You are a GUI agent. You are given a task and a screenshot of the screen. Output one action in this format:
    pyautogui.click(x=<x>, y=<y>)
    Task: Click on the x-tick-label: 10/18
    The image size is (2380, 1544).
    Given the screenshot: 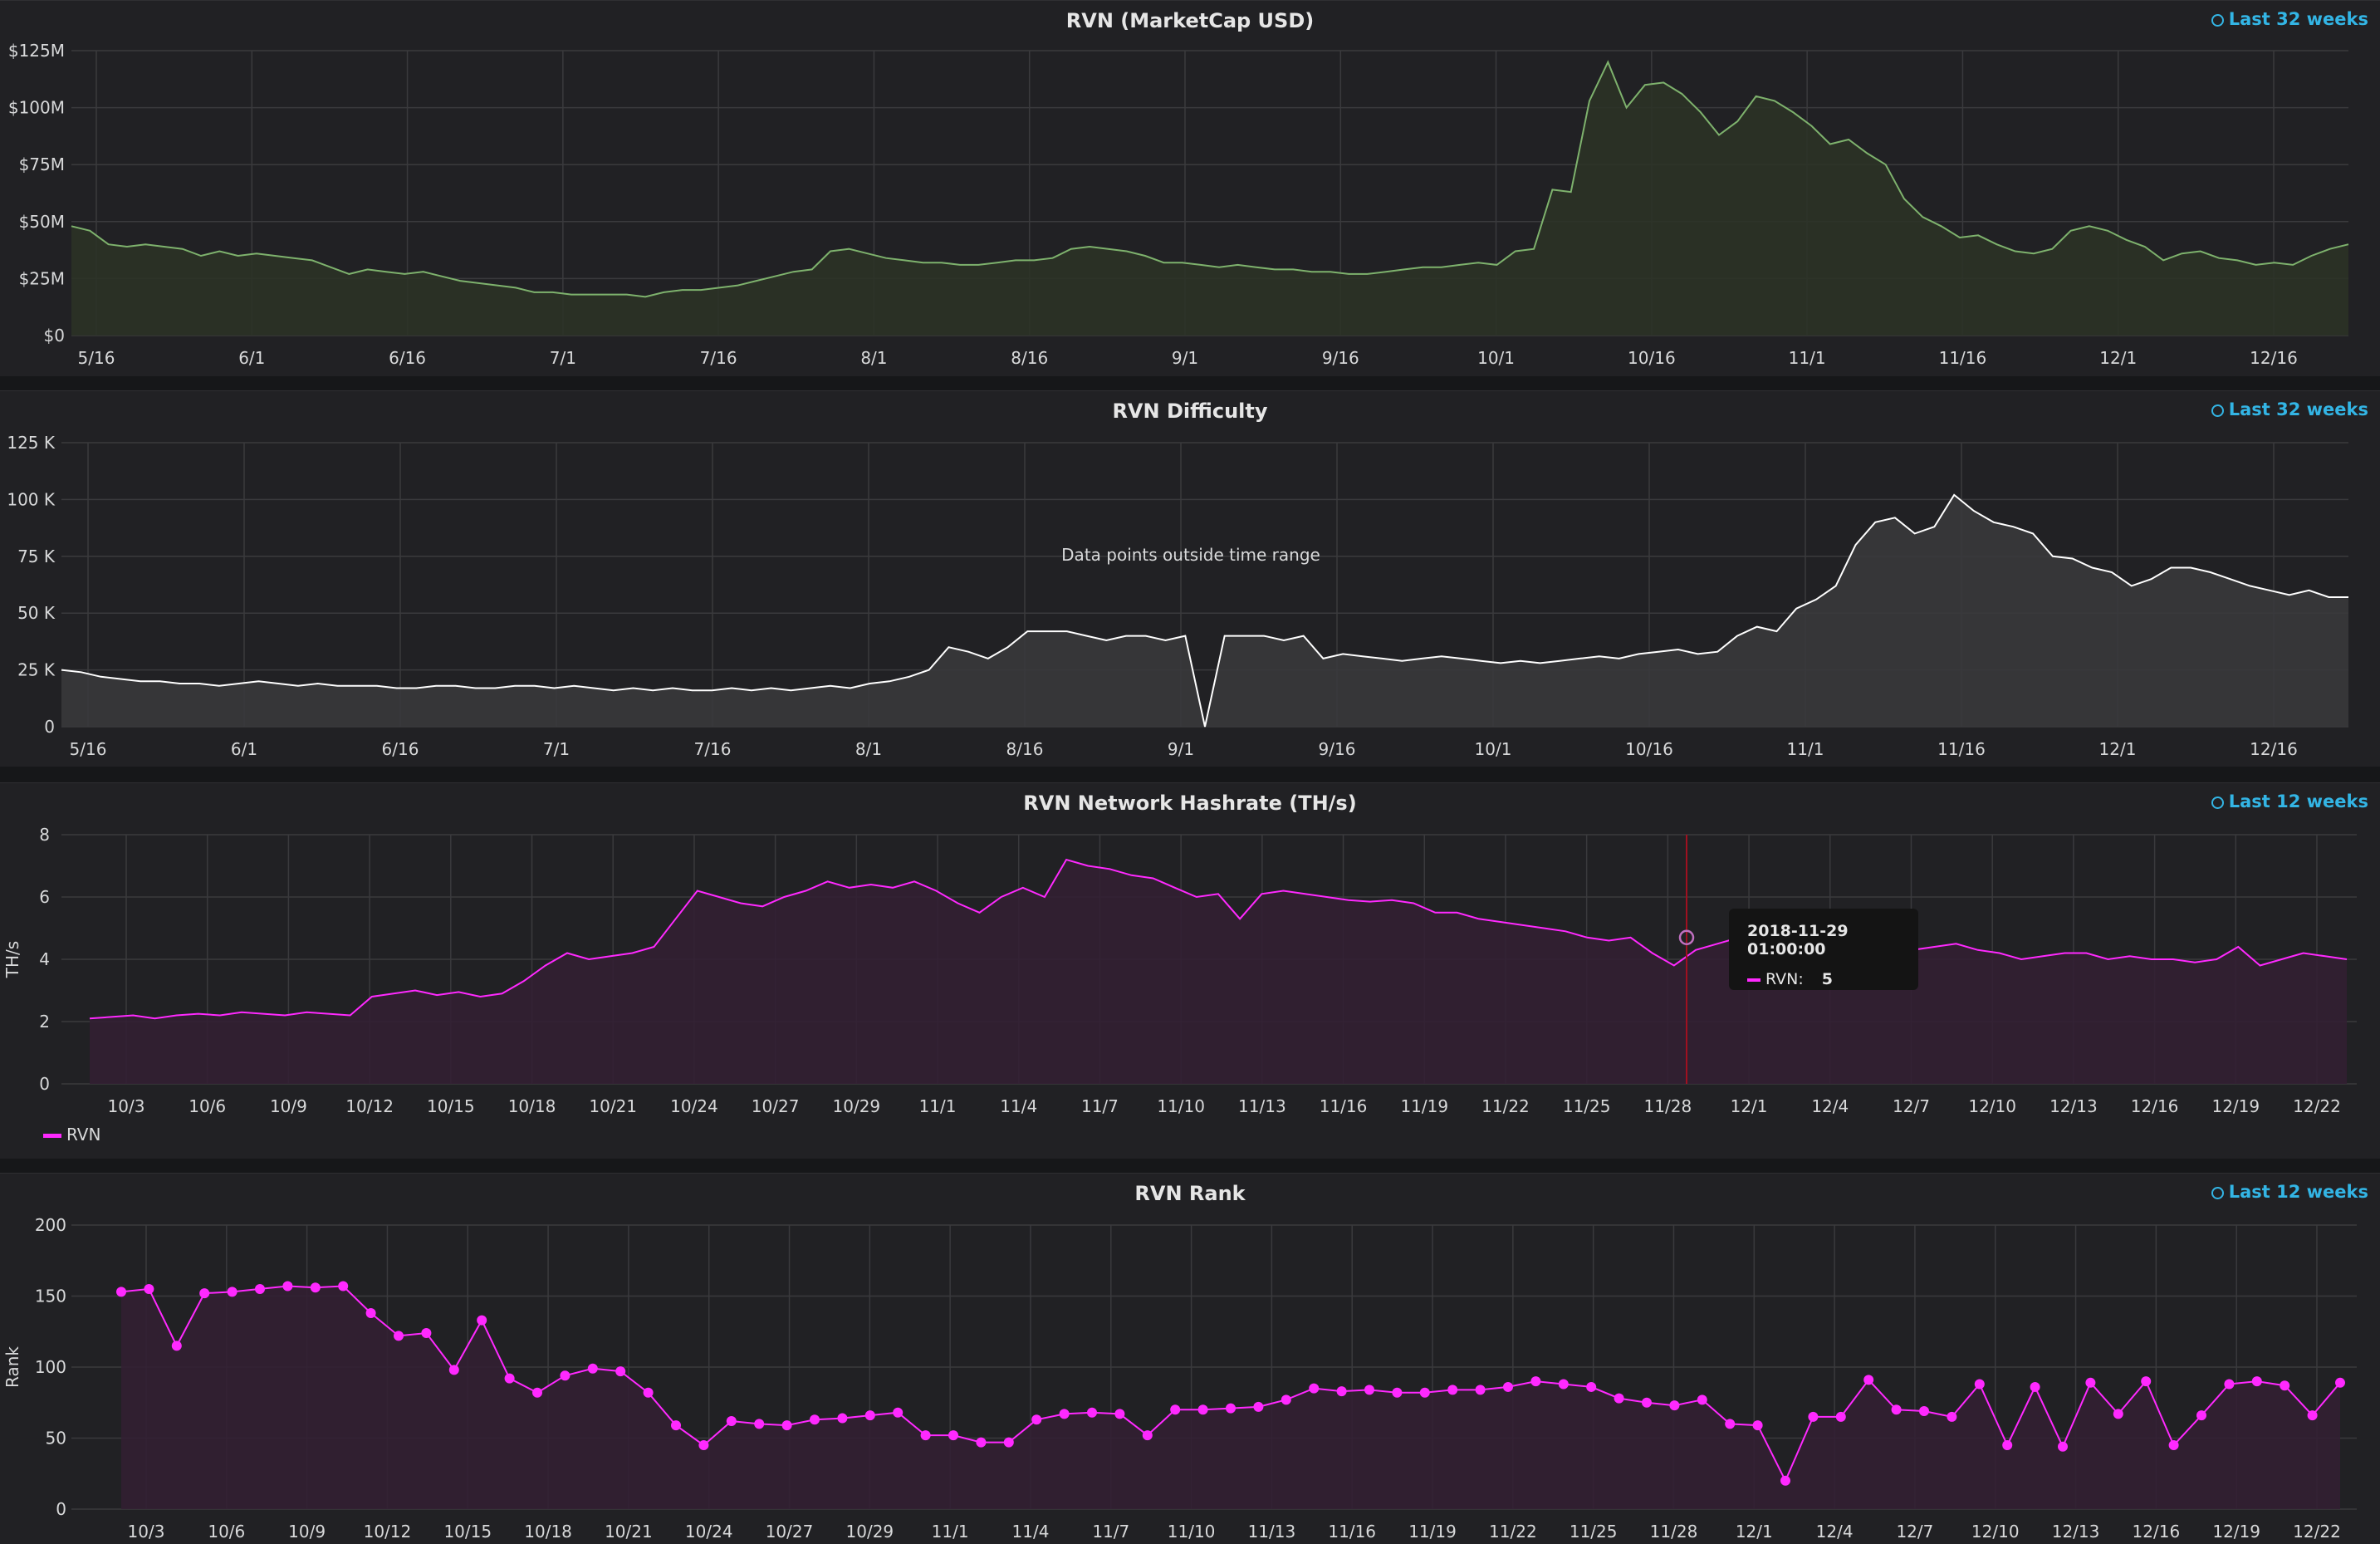 What is the action you would take?
    pyautogui.click(x=548, y=1532)
    